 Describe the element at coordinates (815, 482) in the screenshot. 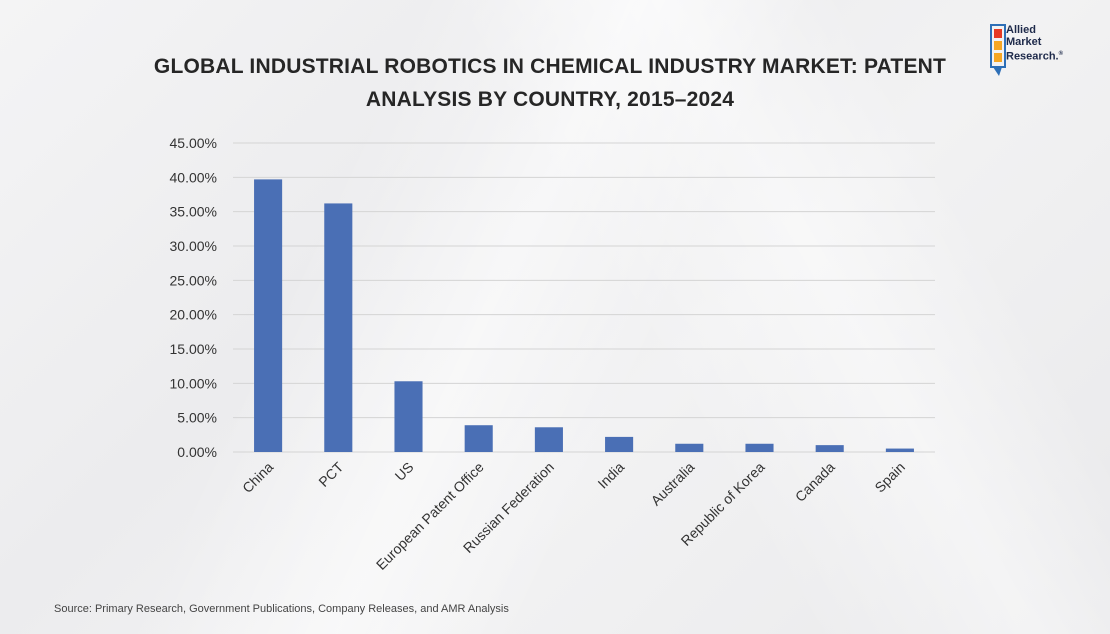

I see `x-tick-label: Canada` at that location.